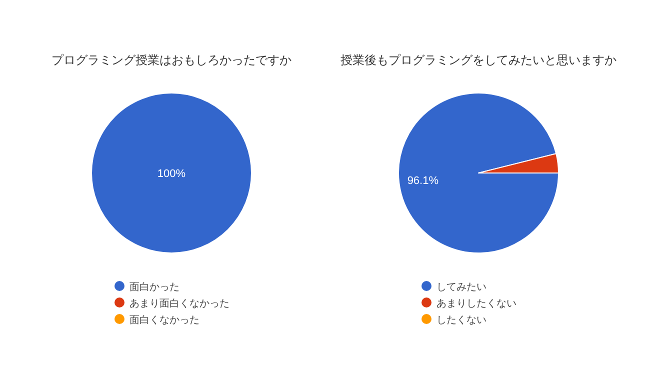 The width and height of the screenshot is (650, 365). I want to click on chart-title: 授業後もプログラミングをしてみたいと思いますか, so click(478, 60).